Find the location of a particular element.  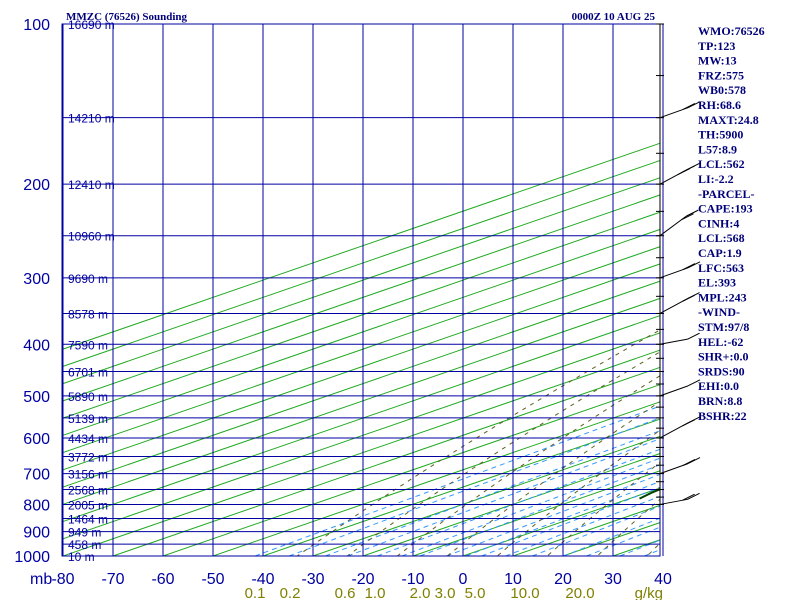

sounding-index: LI:-2.2 is located at coordinates (716, 179).